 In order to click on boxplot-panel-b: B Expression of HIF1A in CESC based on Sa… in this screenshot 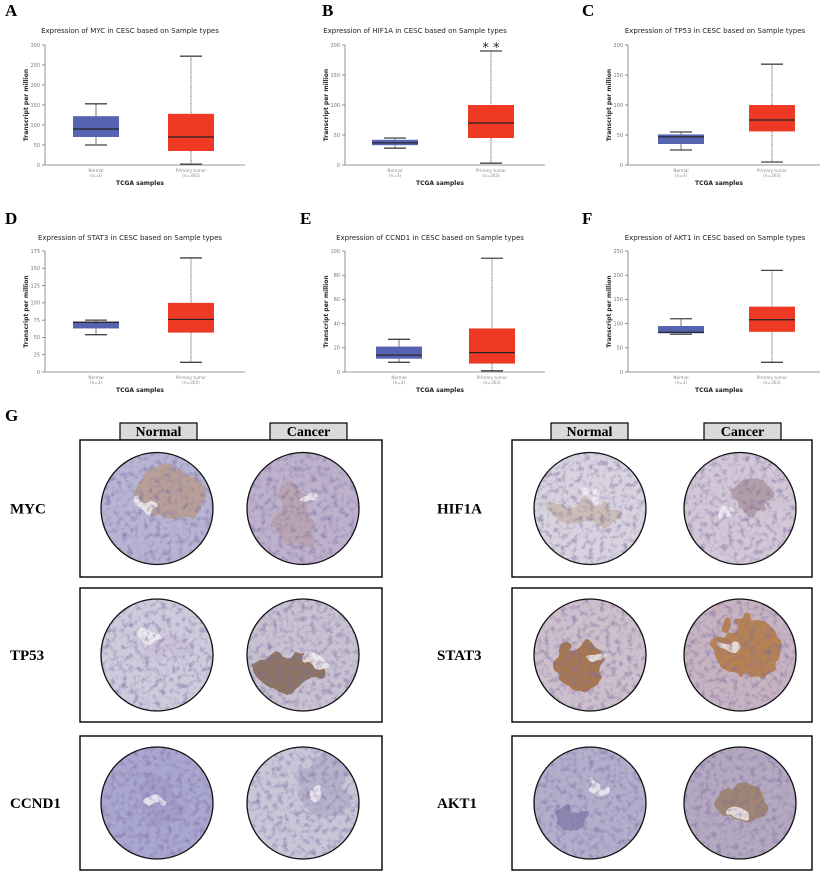, I will do `click(433, 94)`.